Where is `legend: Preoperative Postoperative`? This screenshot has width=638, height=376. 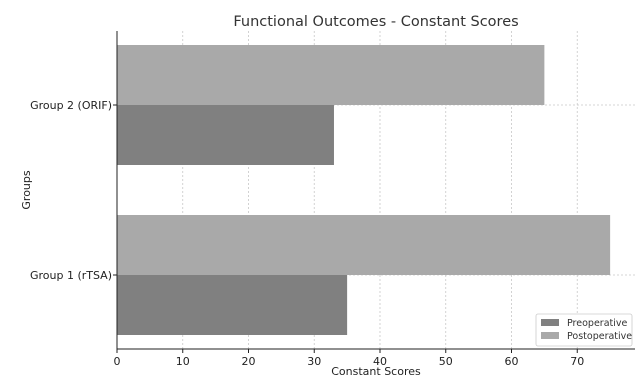
legend: Preoperative Postoperative is located at coordinates (584, 330).